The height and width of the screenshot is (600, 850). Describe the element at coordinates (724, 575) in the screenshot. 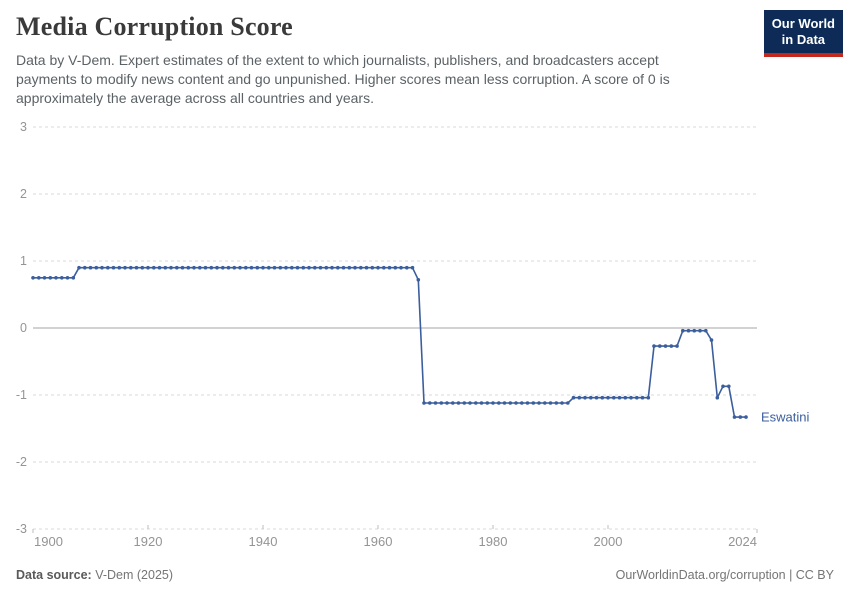

I see `owid-credit-link: OurWorldinData.org/corruption | CC BY` at that location.